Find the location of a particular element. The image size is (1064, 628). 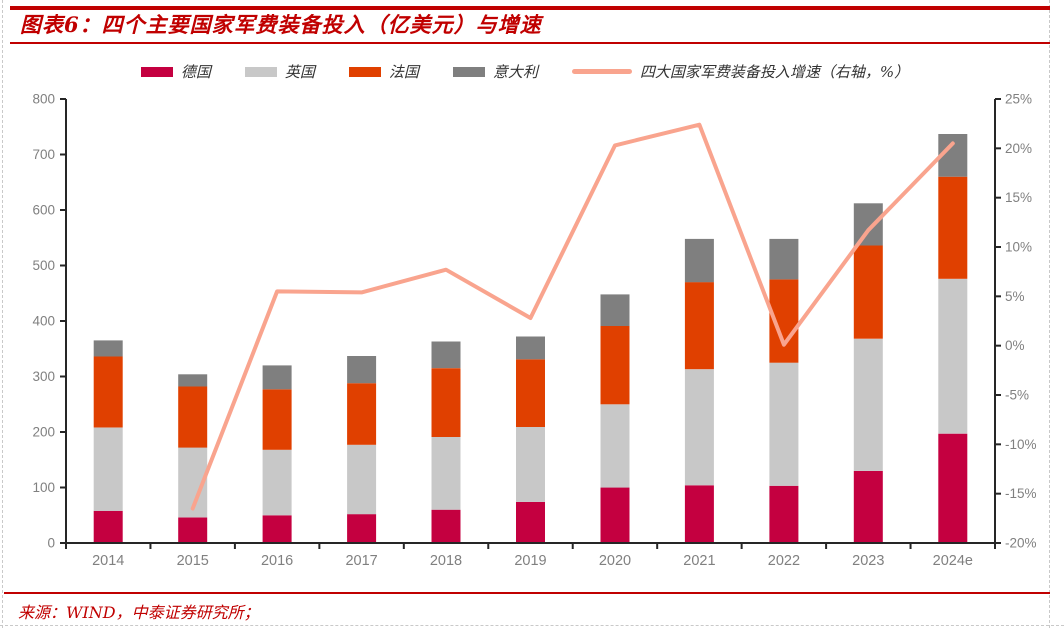

legend-label: 意大利 is located at coordinates (515, 72).